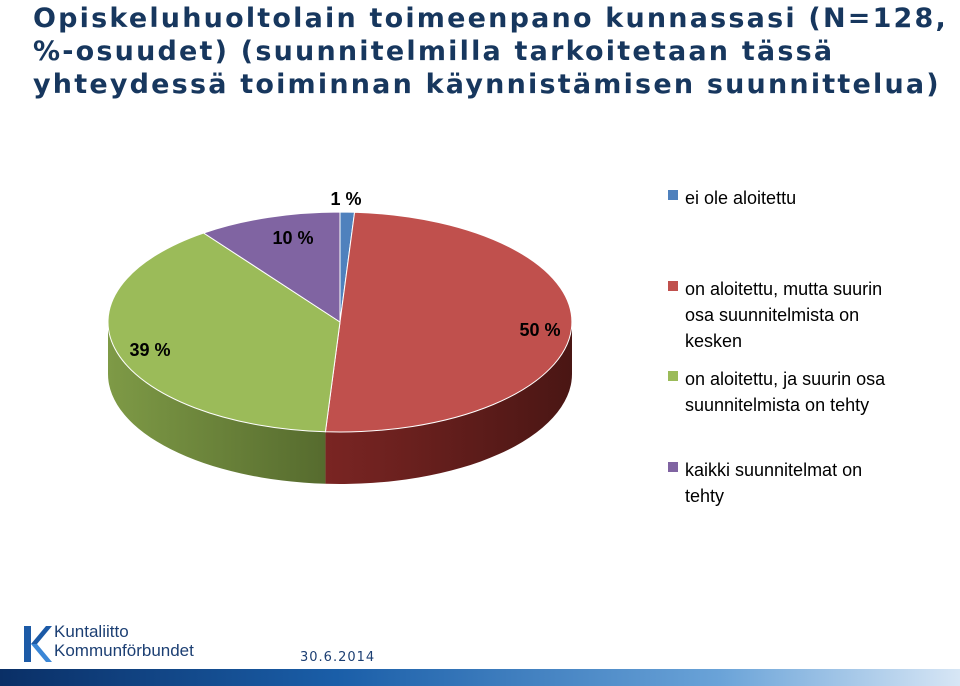  I want to click on logo-text: Kuntaliitto Kommunförbundet, so click(124, 641).